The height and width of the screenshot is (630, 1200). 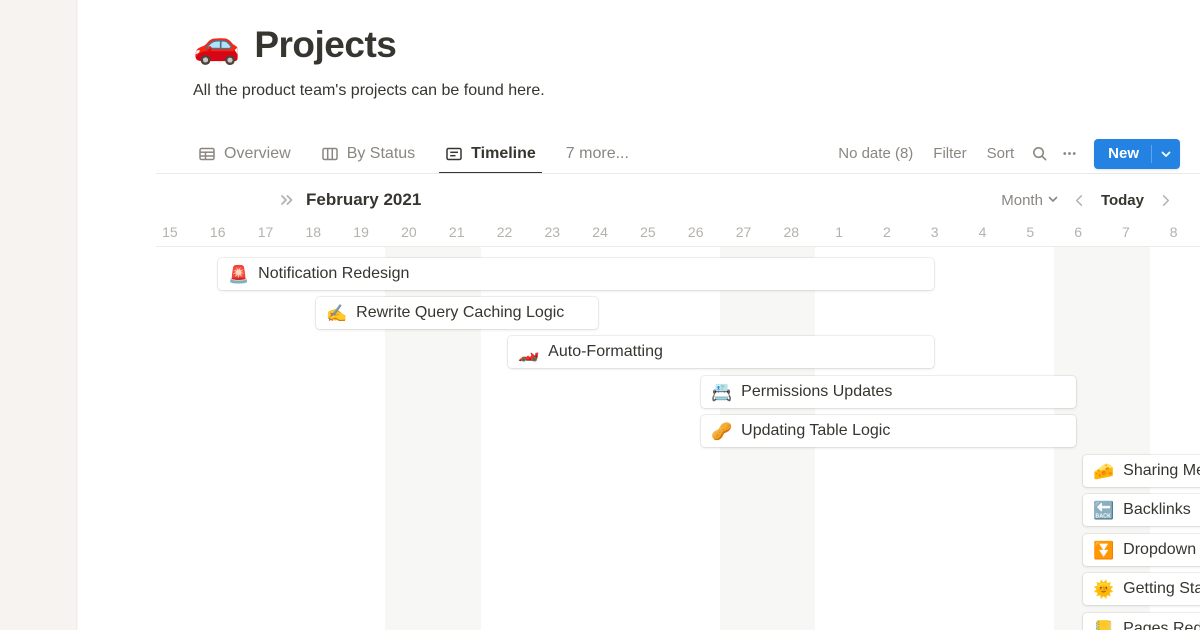 What do you see at coordinates (678, 200) in the screenshot?
I see `timeline-header: February 2021` at bounding box center [678, 200].